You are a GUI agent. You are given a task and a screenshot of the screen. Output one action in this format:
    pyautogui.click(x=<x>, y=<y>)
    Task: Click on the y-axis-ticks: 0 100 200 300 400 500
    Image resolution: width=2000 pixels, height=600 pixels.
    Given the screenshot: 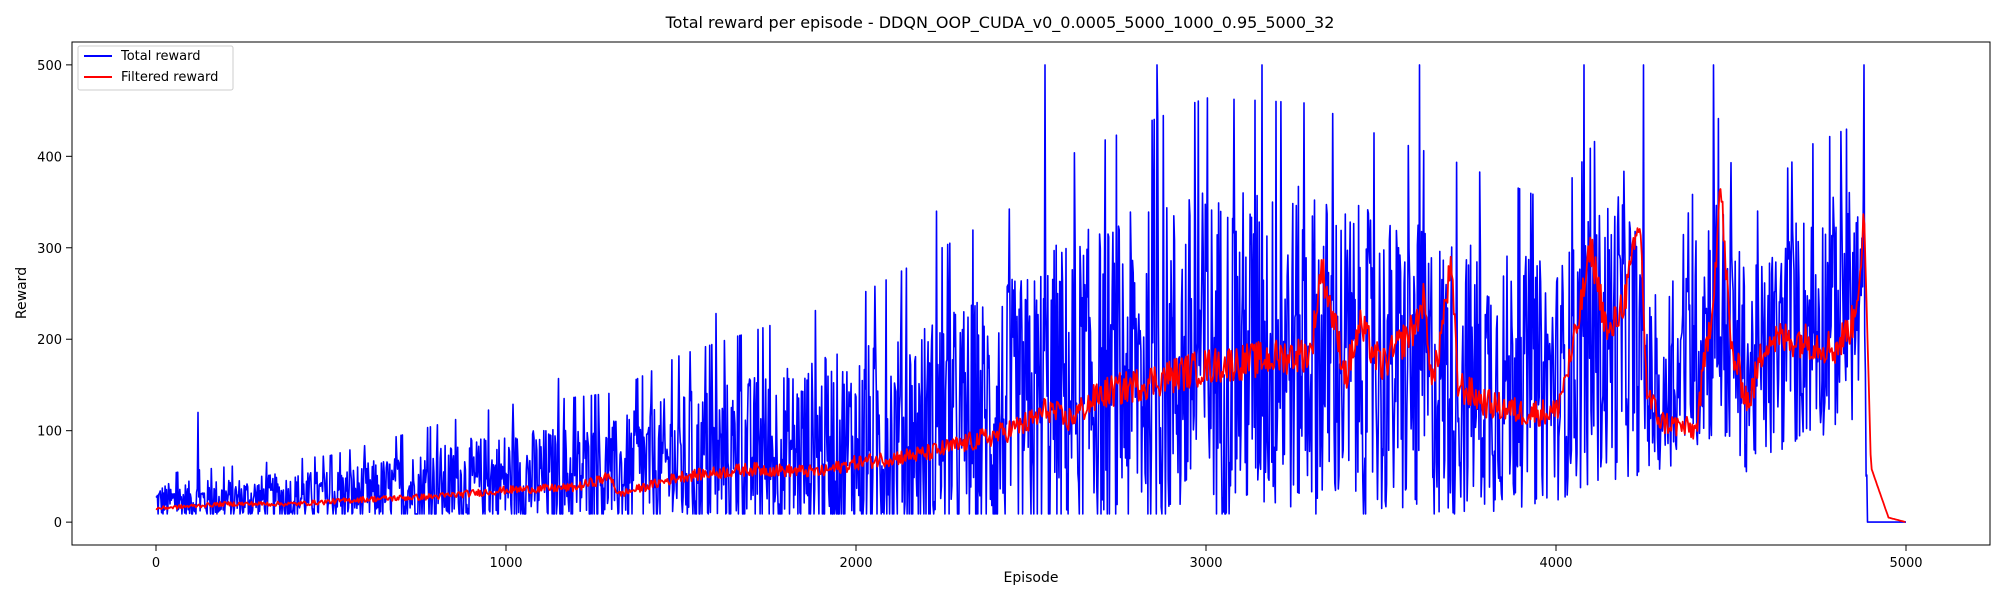 What is the action you would take?
    pyautogui.click(x=54, y=295)
    